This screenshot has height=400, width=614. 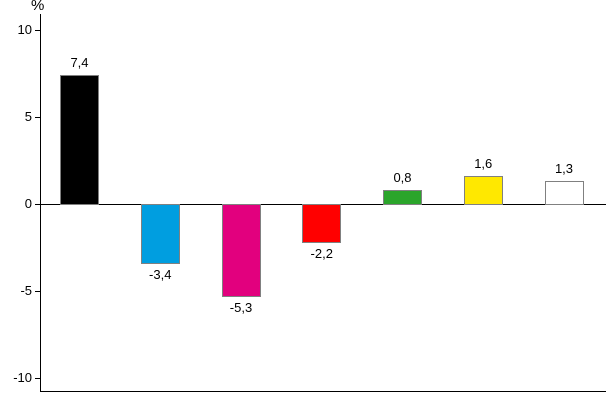 I want to click on x-axis-line, so click(x=323, y=391).